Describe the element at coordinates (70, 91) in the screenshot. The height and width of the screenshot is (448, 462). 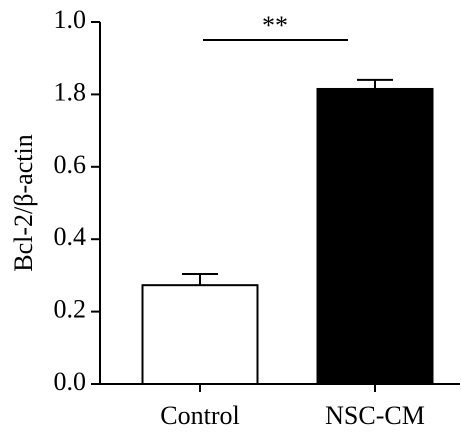
I see `y-tick-label: 1.8` at that location.